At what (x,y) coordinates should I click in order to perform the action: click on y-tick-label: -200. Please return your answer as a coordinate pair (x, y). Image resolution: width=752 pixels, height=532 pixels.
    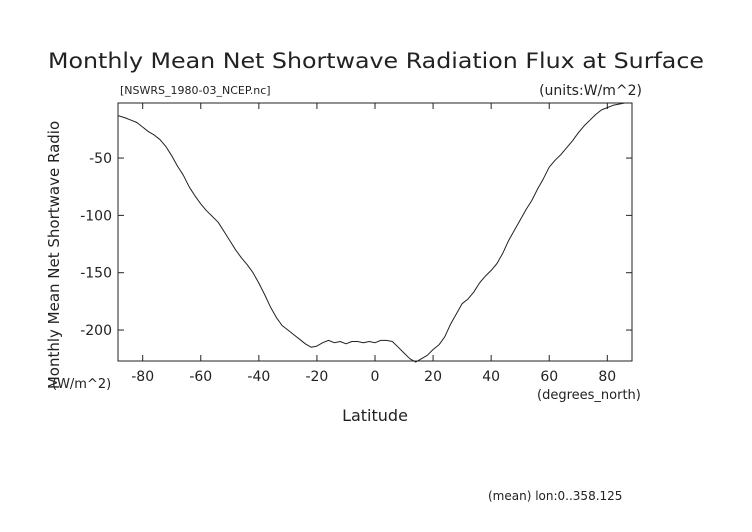
    Looking at the image, I should click on (96, 331).